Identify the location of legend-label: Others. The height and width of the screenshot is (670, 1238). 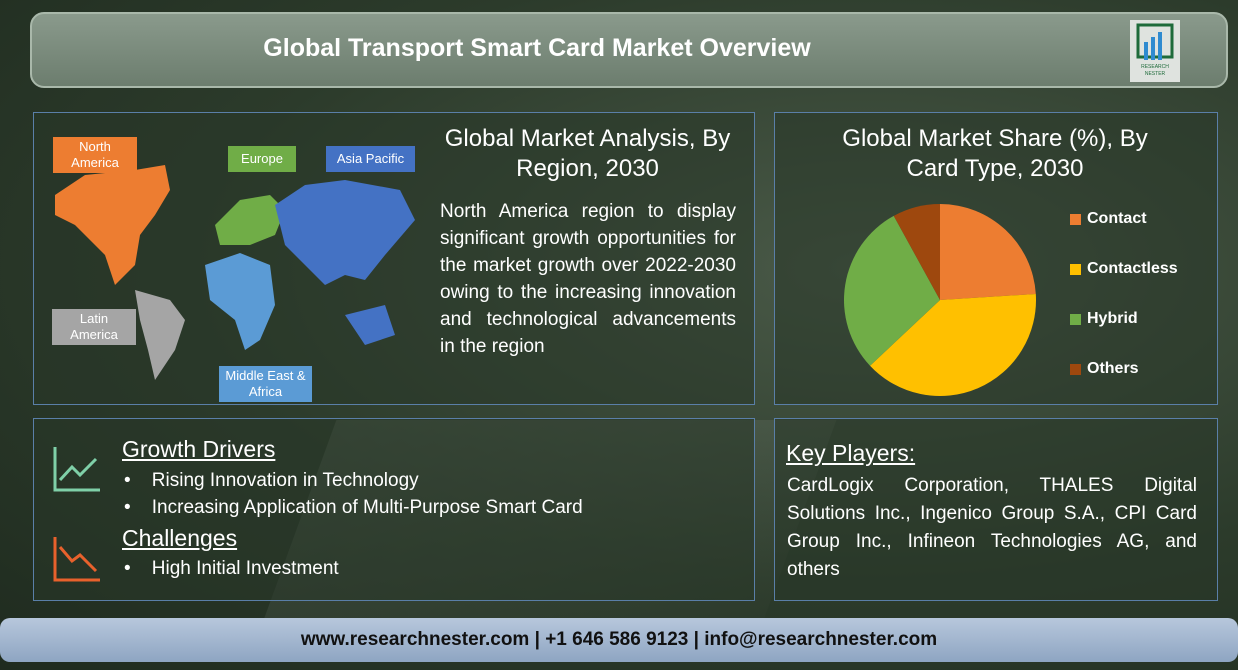
(1113, 368).